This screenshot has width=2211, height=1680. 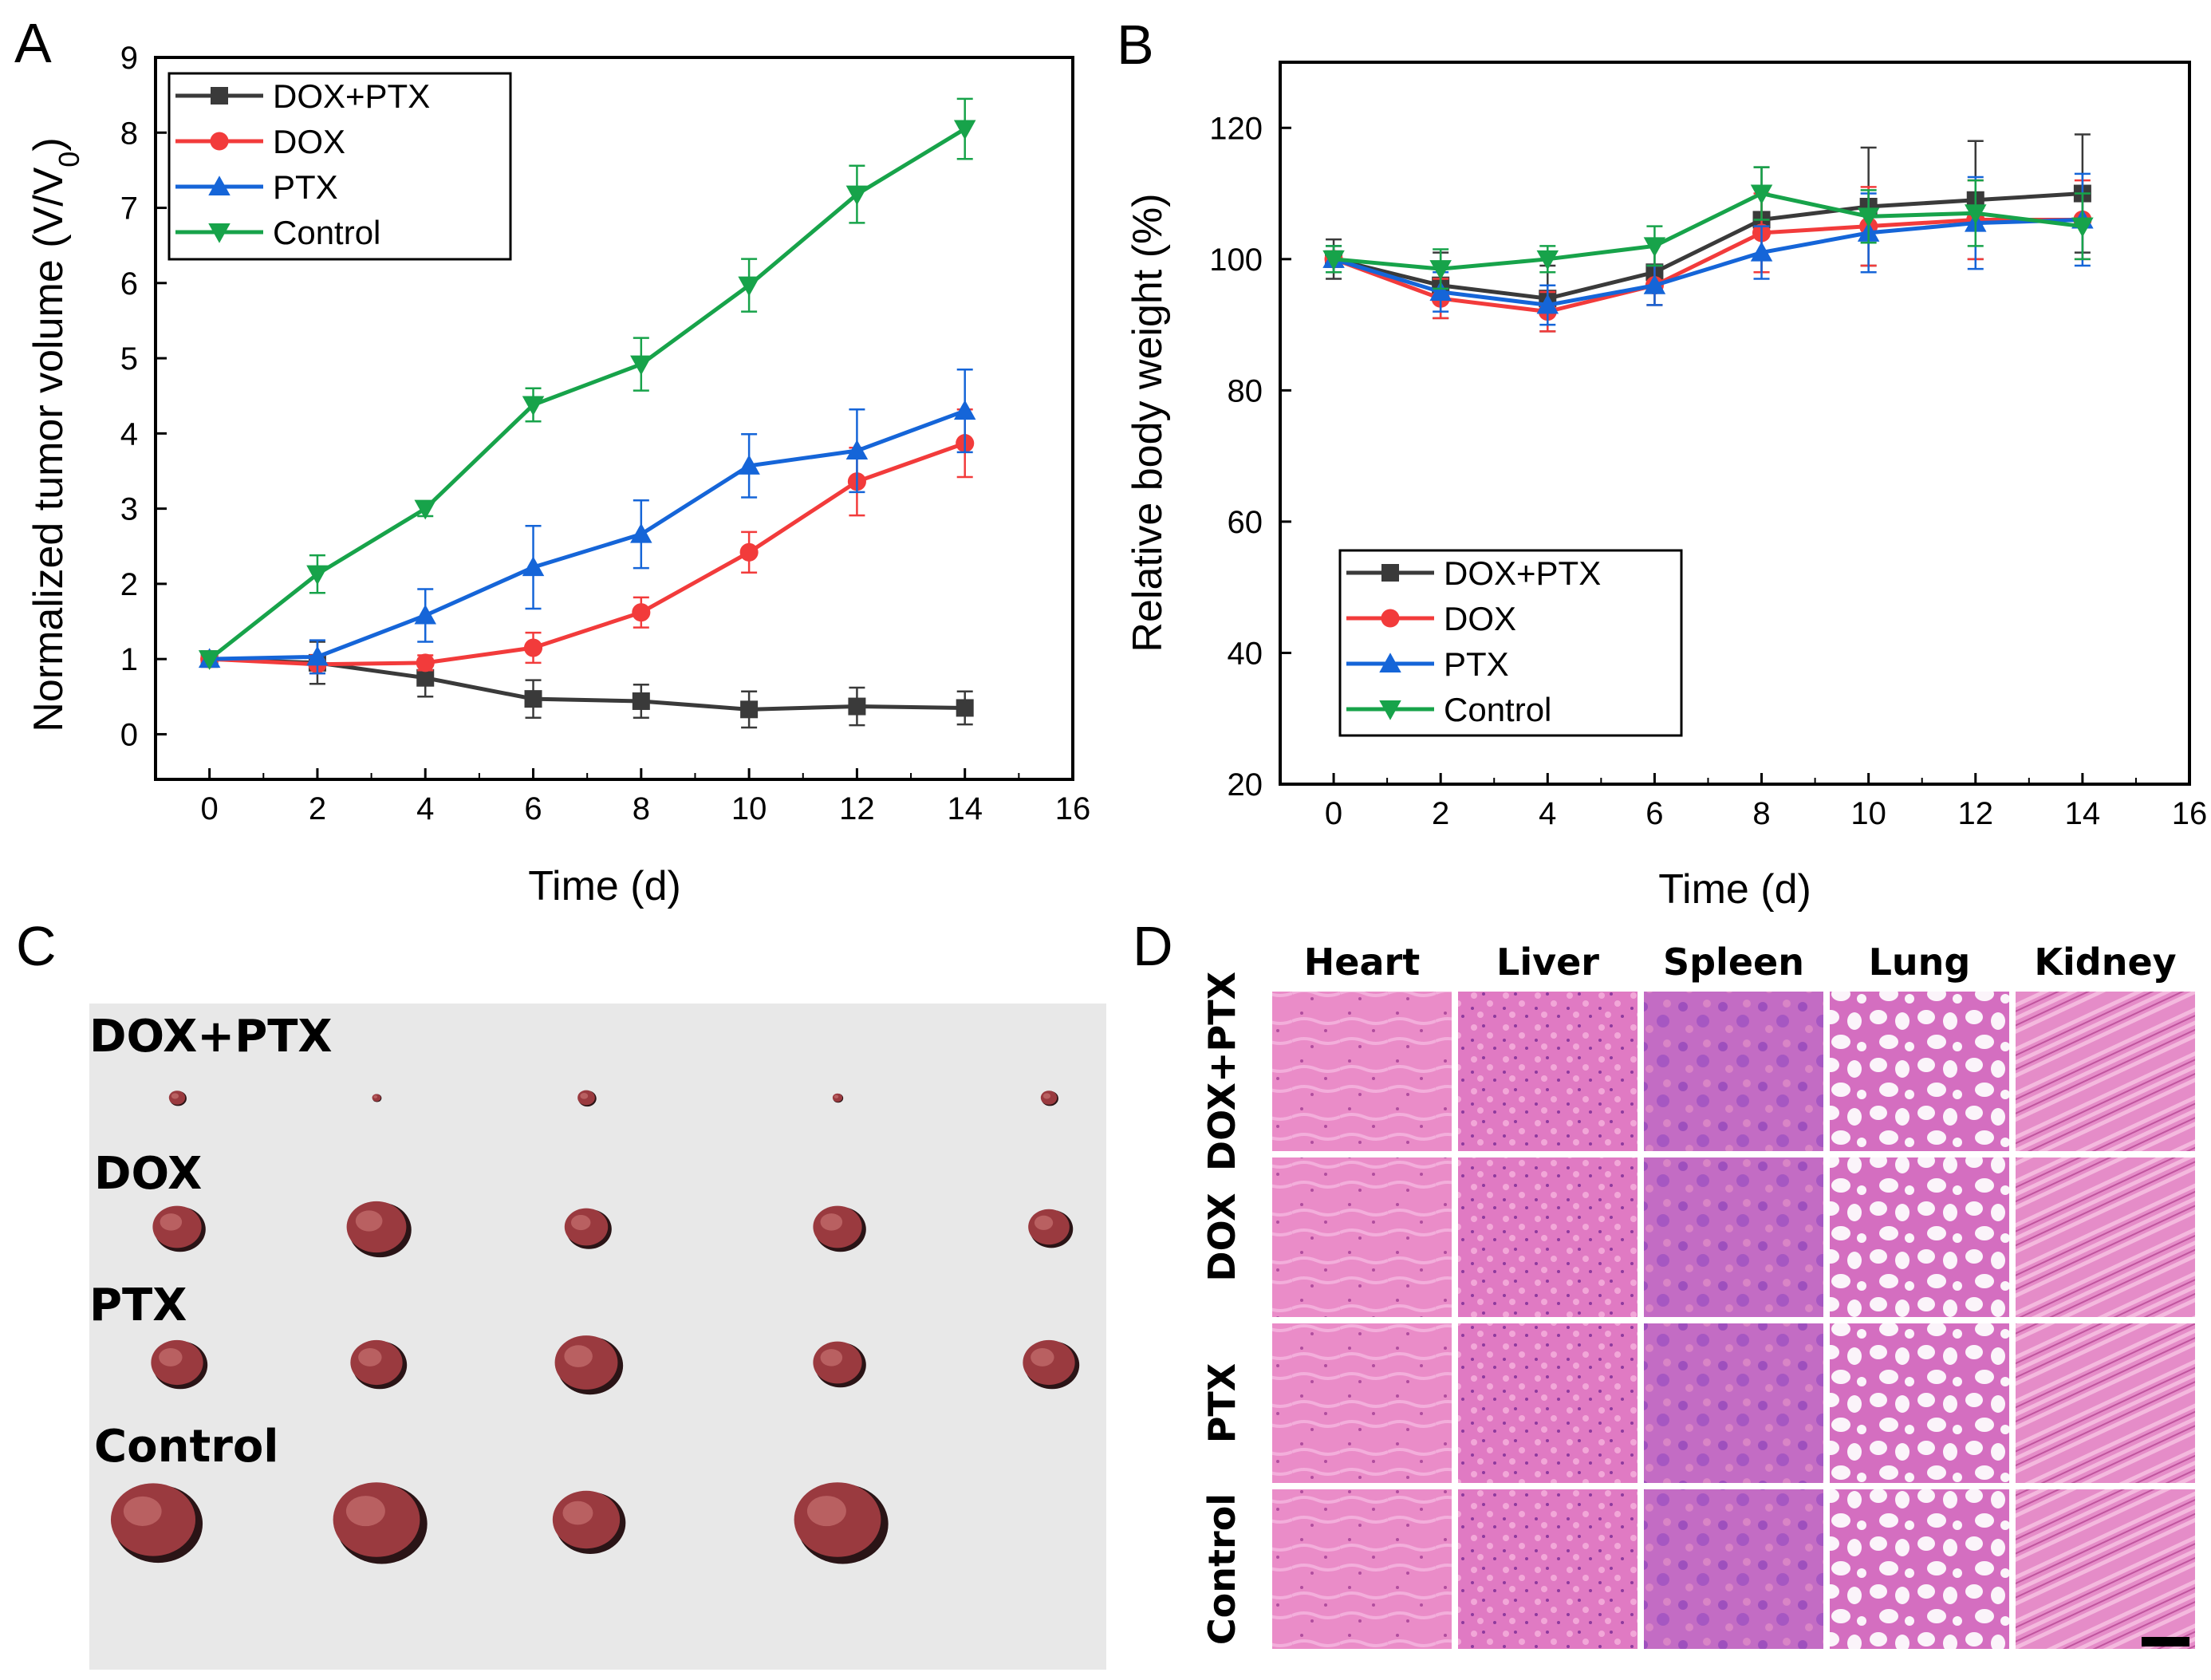 I want to click on panel-letter-b: B, so click(x=1136, y=45).